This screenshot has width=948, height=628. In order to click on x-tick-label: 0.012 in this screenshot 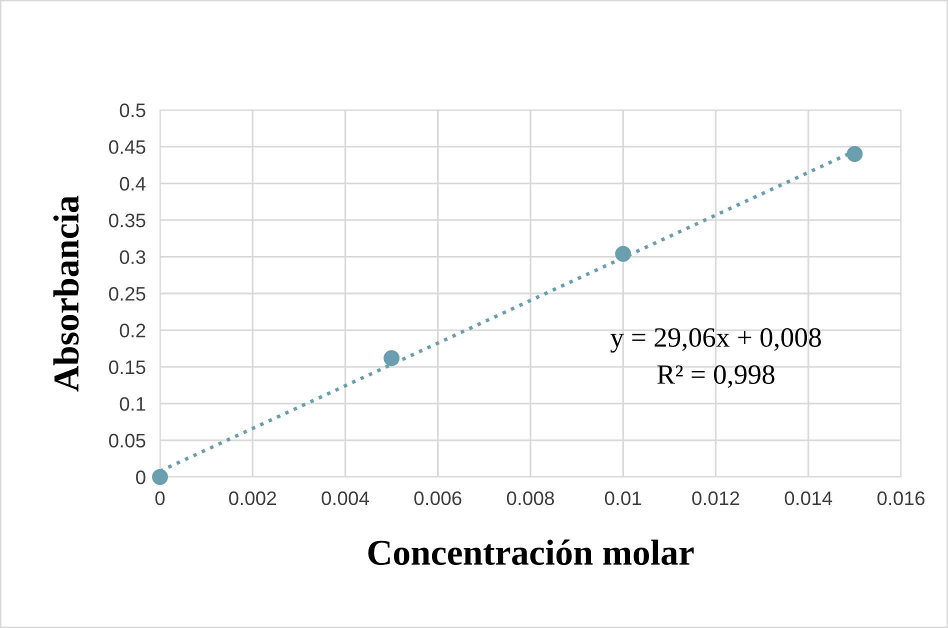, I will do `click(716, 498)`.